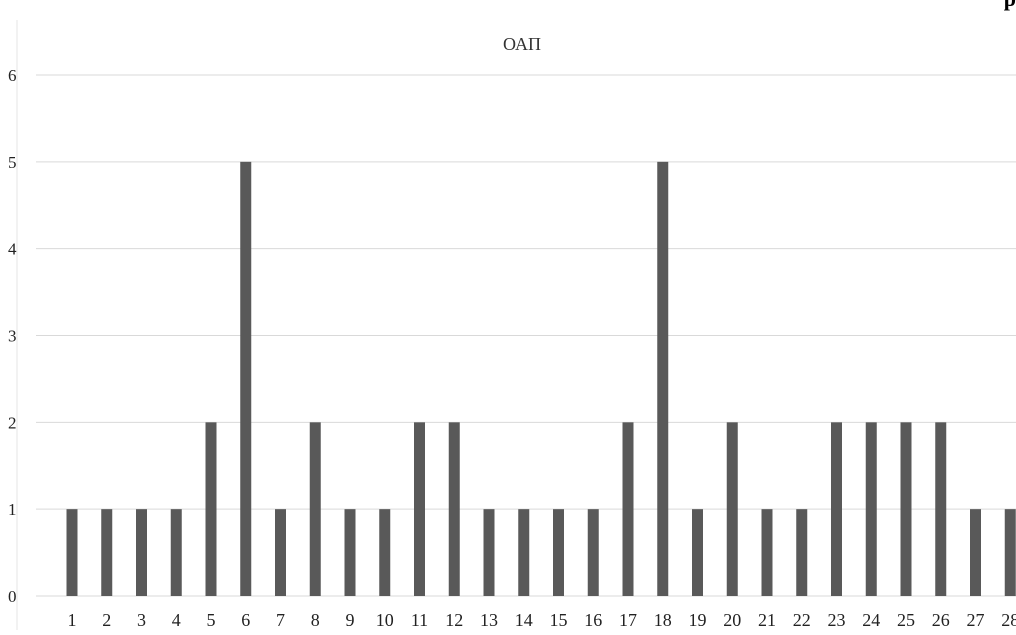 The width and height of the screenshot is (1016, 635). What do you see at coordinates (106, 620) in the screenshot?
I see `x-tick-label: 2` at bounding box center [106, 620].